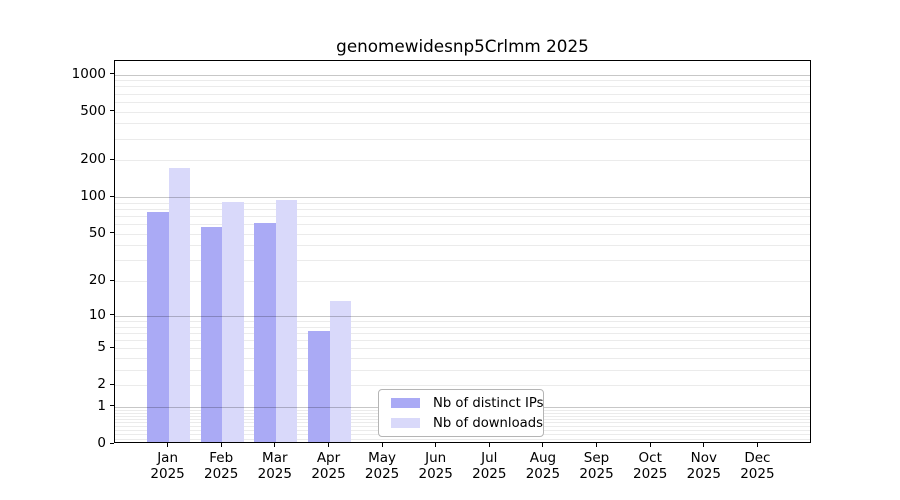 This screenshot has height=500, width=900. I want to click on x-tick-label-feb: Feb 2025, so click(221, 466).